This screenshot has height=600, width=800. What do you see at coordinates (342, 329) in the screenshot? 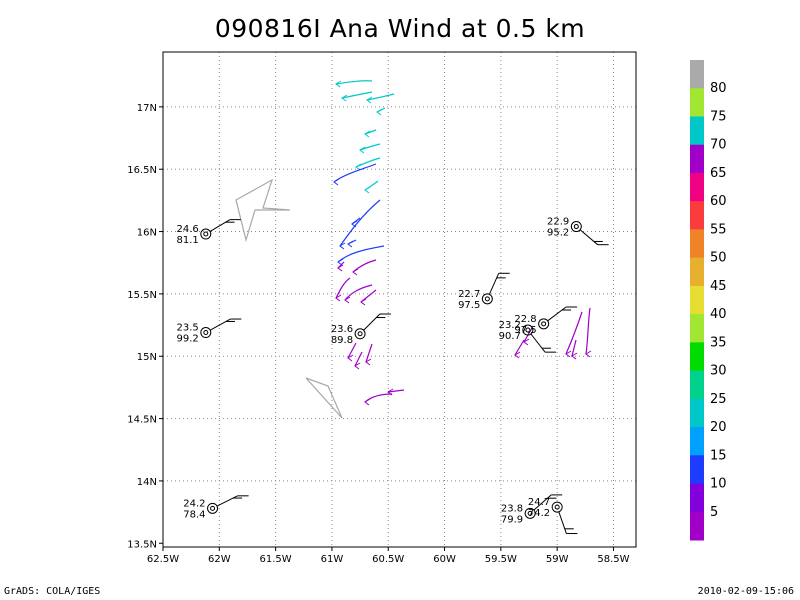
I see `station-temp-label: 23.6` at bounding box center [342, 329].